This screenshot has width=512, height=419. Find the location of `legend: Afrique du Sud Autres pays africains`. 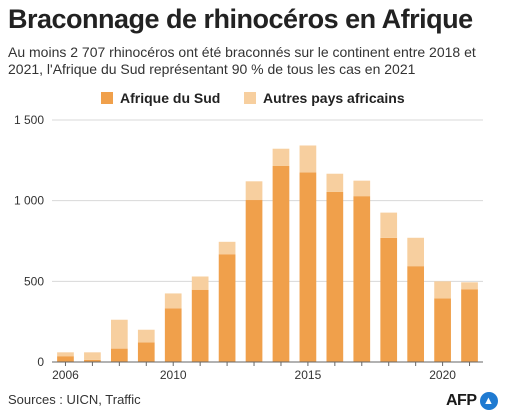

legend: Afrique du Sud Autres pays africains is located at coordinates (256, 101).